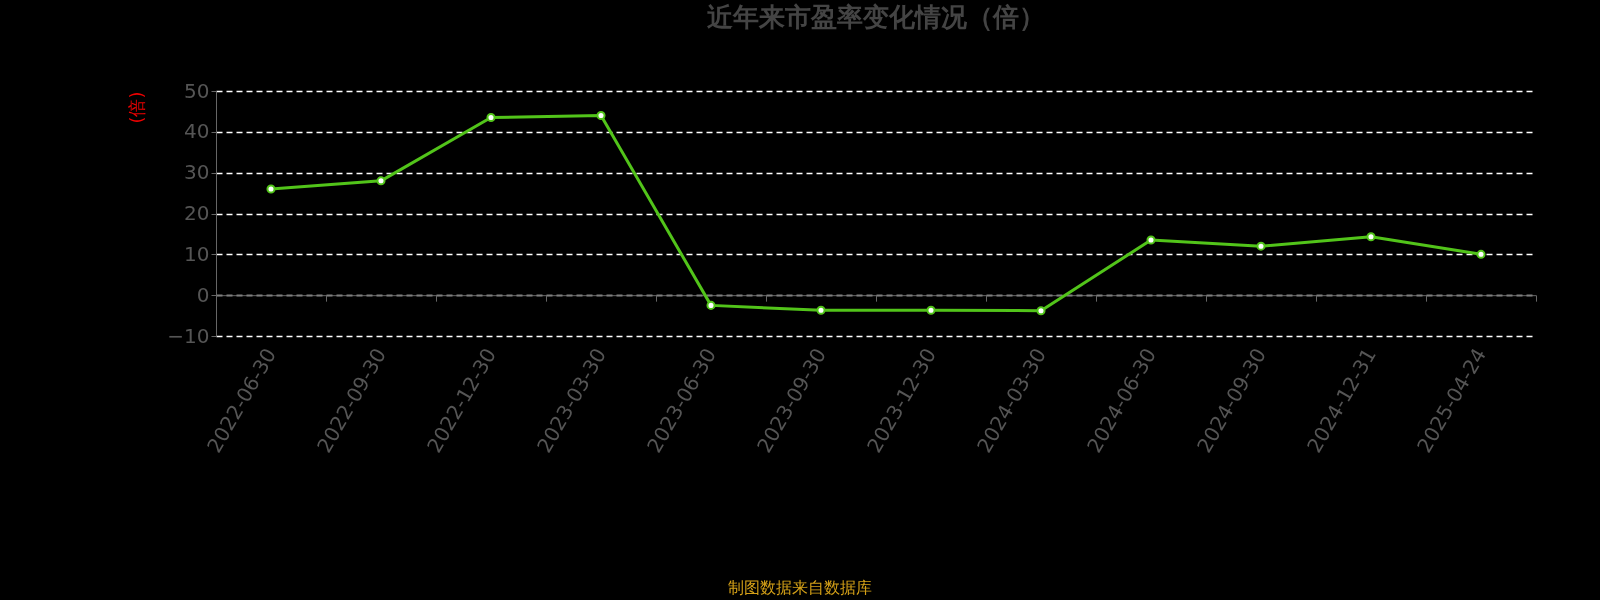  I want to click on y-tick-label: −10, so click(188, 335).